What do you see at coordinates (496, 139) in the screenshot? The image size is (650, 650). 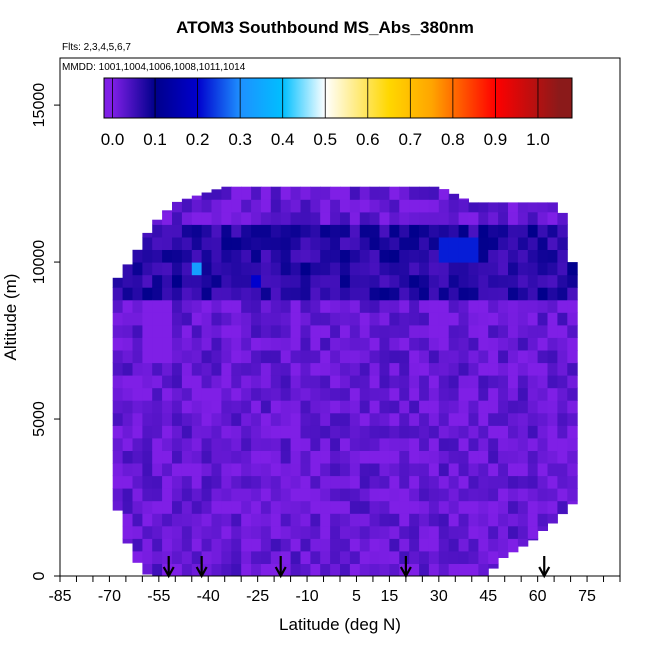 I see `colorbar-tick-label: 0.9` at bounding box center [496, 139].